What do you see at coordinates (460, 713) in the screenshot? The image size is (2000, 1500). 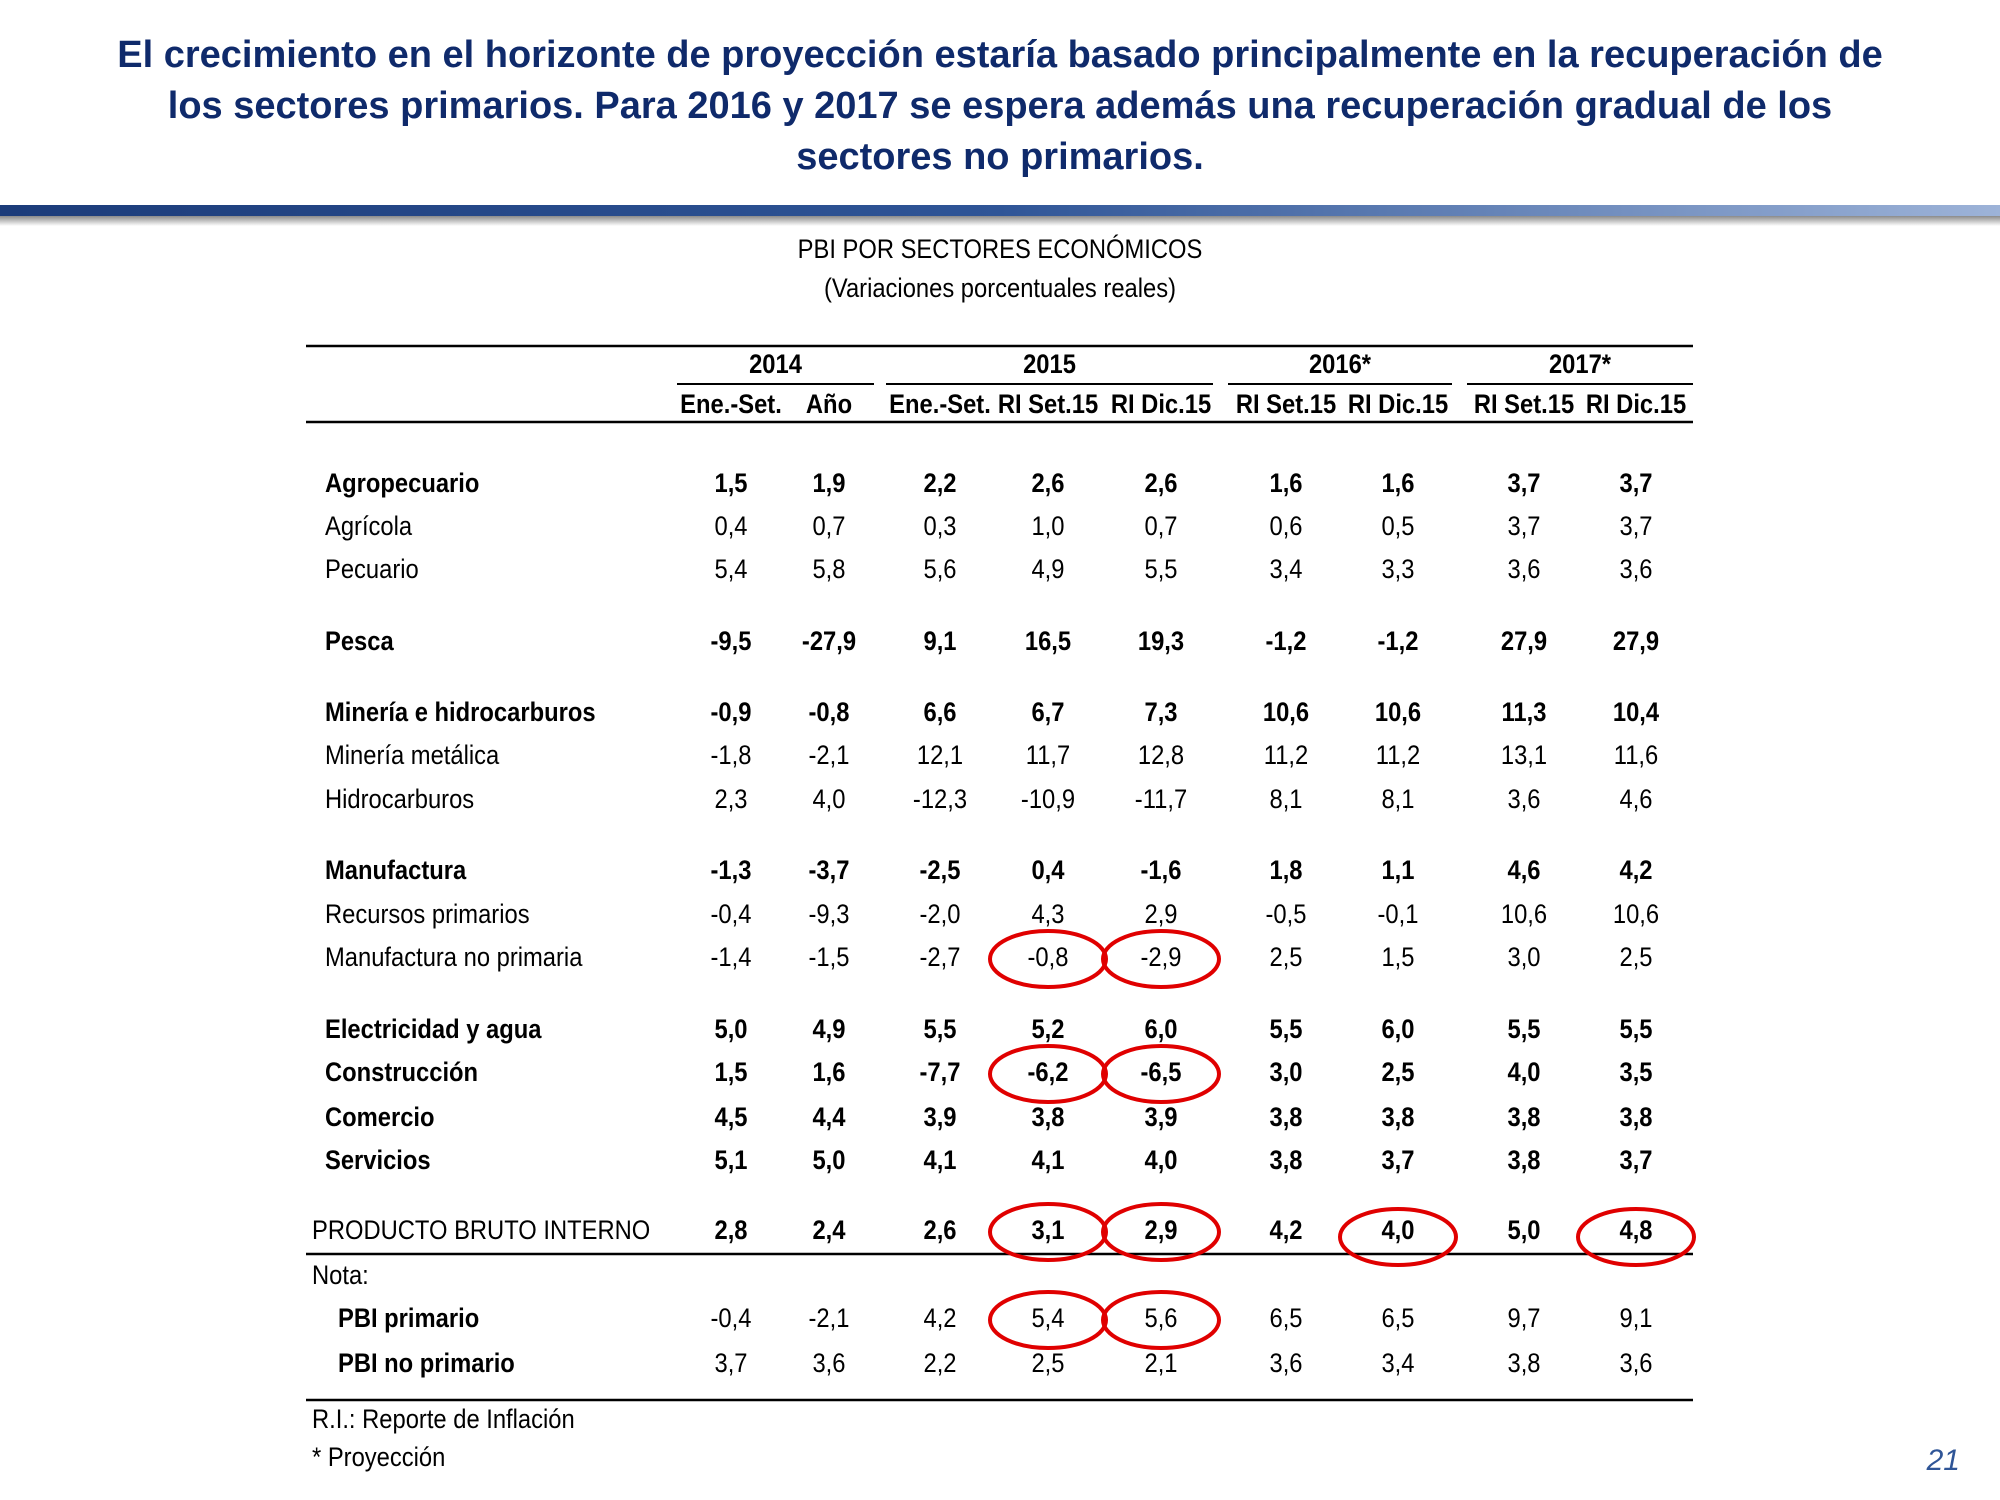 I see `row-label: Minería e hidrocarburos` at bounding box center [460, 713].